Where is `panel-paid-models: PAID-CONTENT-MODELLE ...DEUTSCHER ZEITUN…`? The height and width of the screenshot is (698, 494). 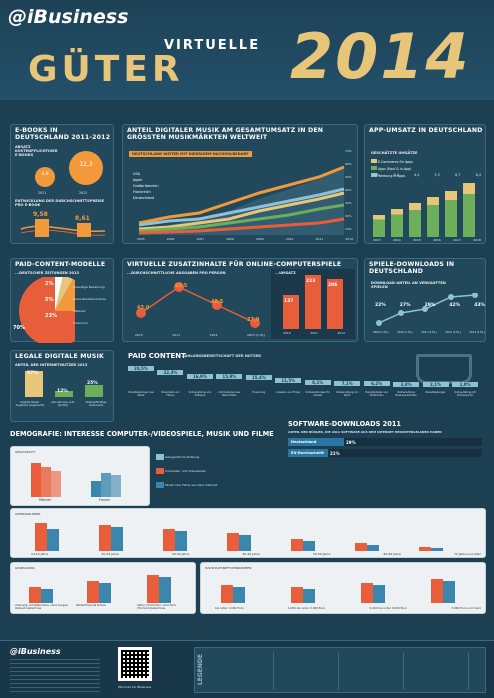
panel-paid-models: PAID-CONTENT-MODELLE ...DEUTSCHER ZEITUN… is located at coordinates (62, 300).